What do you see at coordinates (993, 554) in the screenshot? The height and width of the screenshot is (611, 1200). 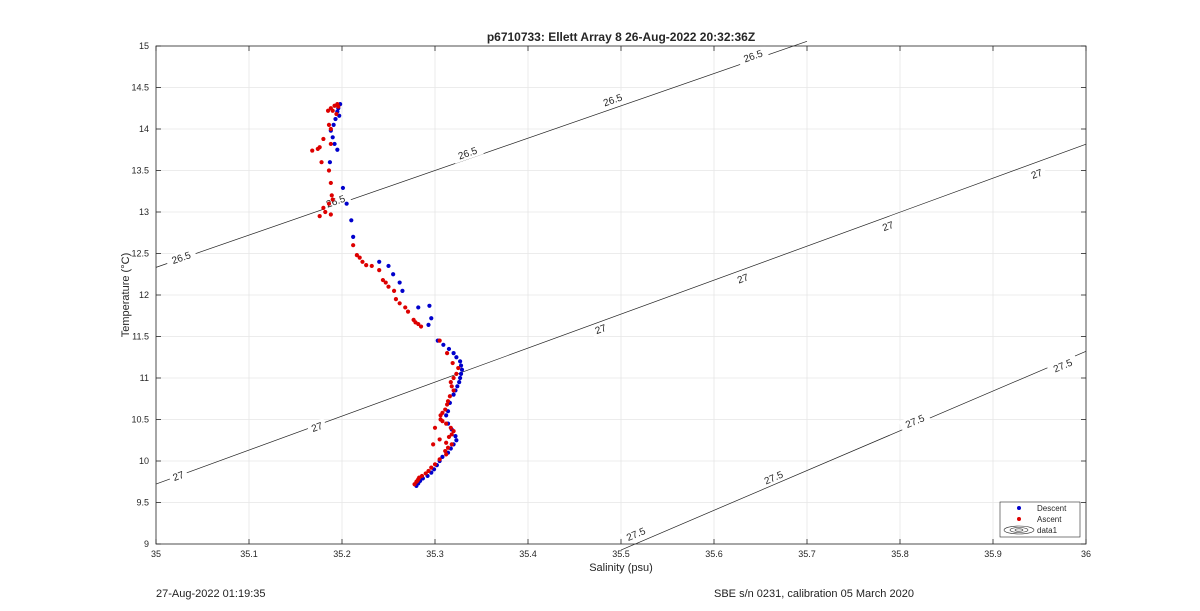 I see `x-tick-label: 35.9` at bounding box center [993, 554].